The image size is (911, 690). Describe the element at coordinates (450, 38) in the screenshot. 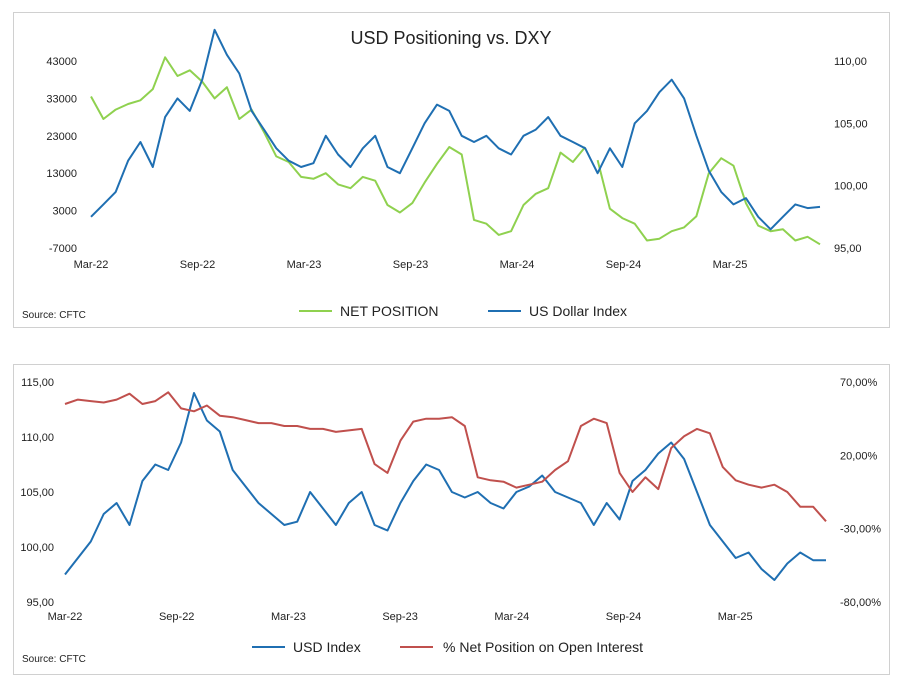

I see `chart-title: USD Positioning vs. DXY` at that location.